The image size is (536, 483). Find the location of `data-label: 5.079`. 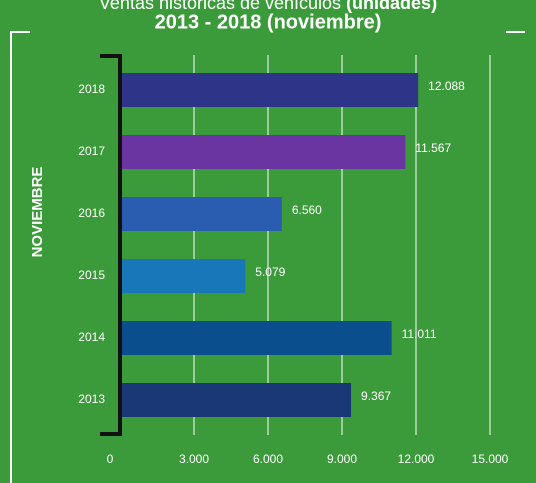

data-label: 5.079 is located at coordinates (270, 272).